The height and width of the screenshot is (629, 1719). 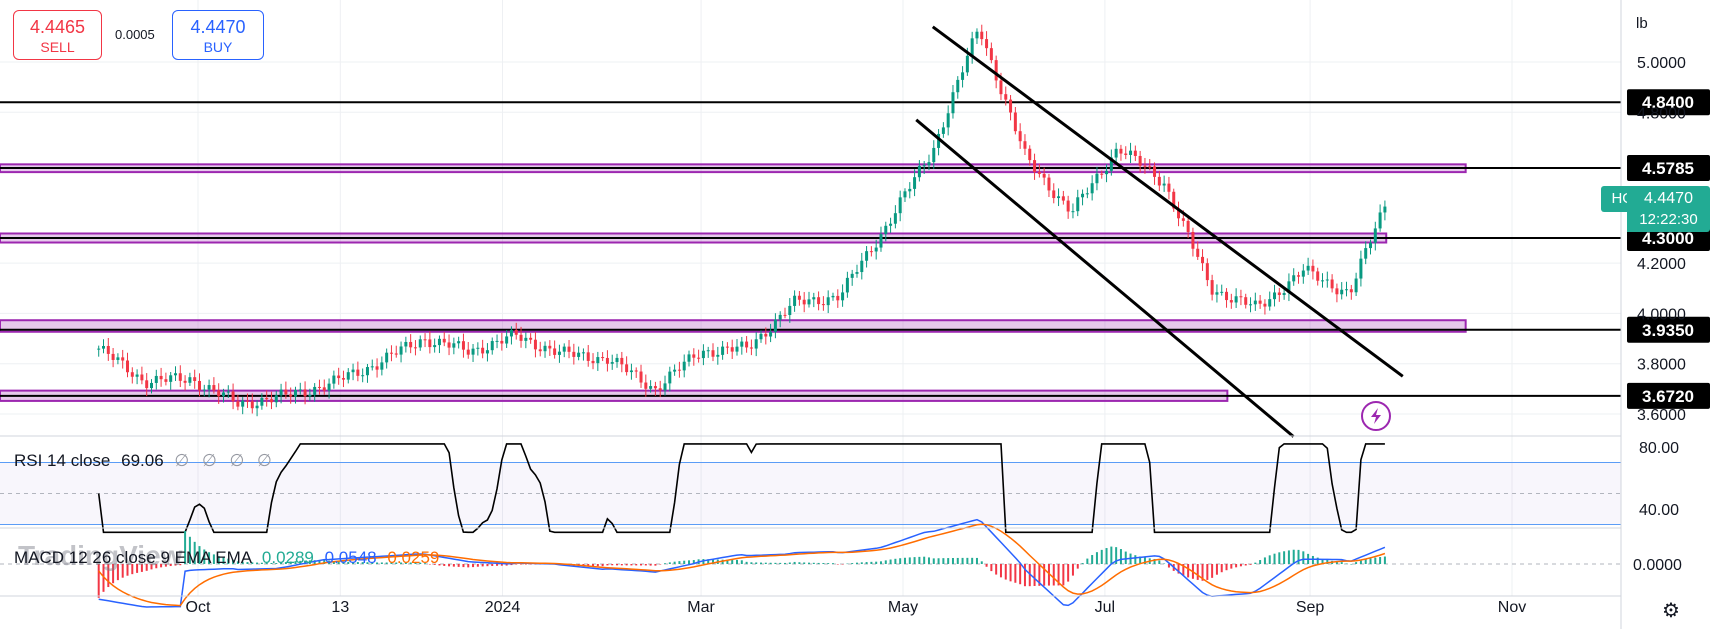 What do you see at coordinates (145, 461) in the screenshot?
I see `rsi-legend: RSI 14 close 69.06 ∅ ∅ ∅ ∅` at bounding box center [145, 461].